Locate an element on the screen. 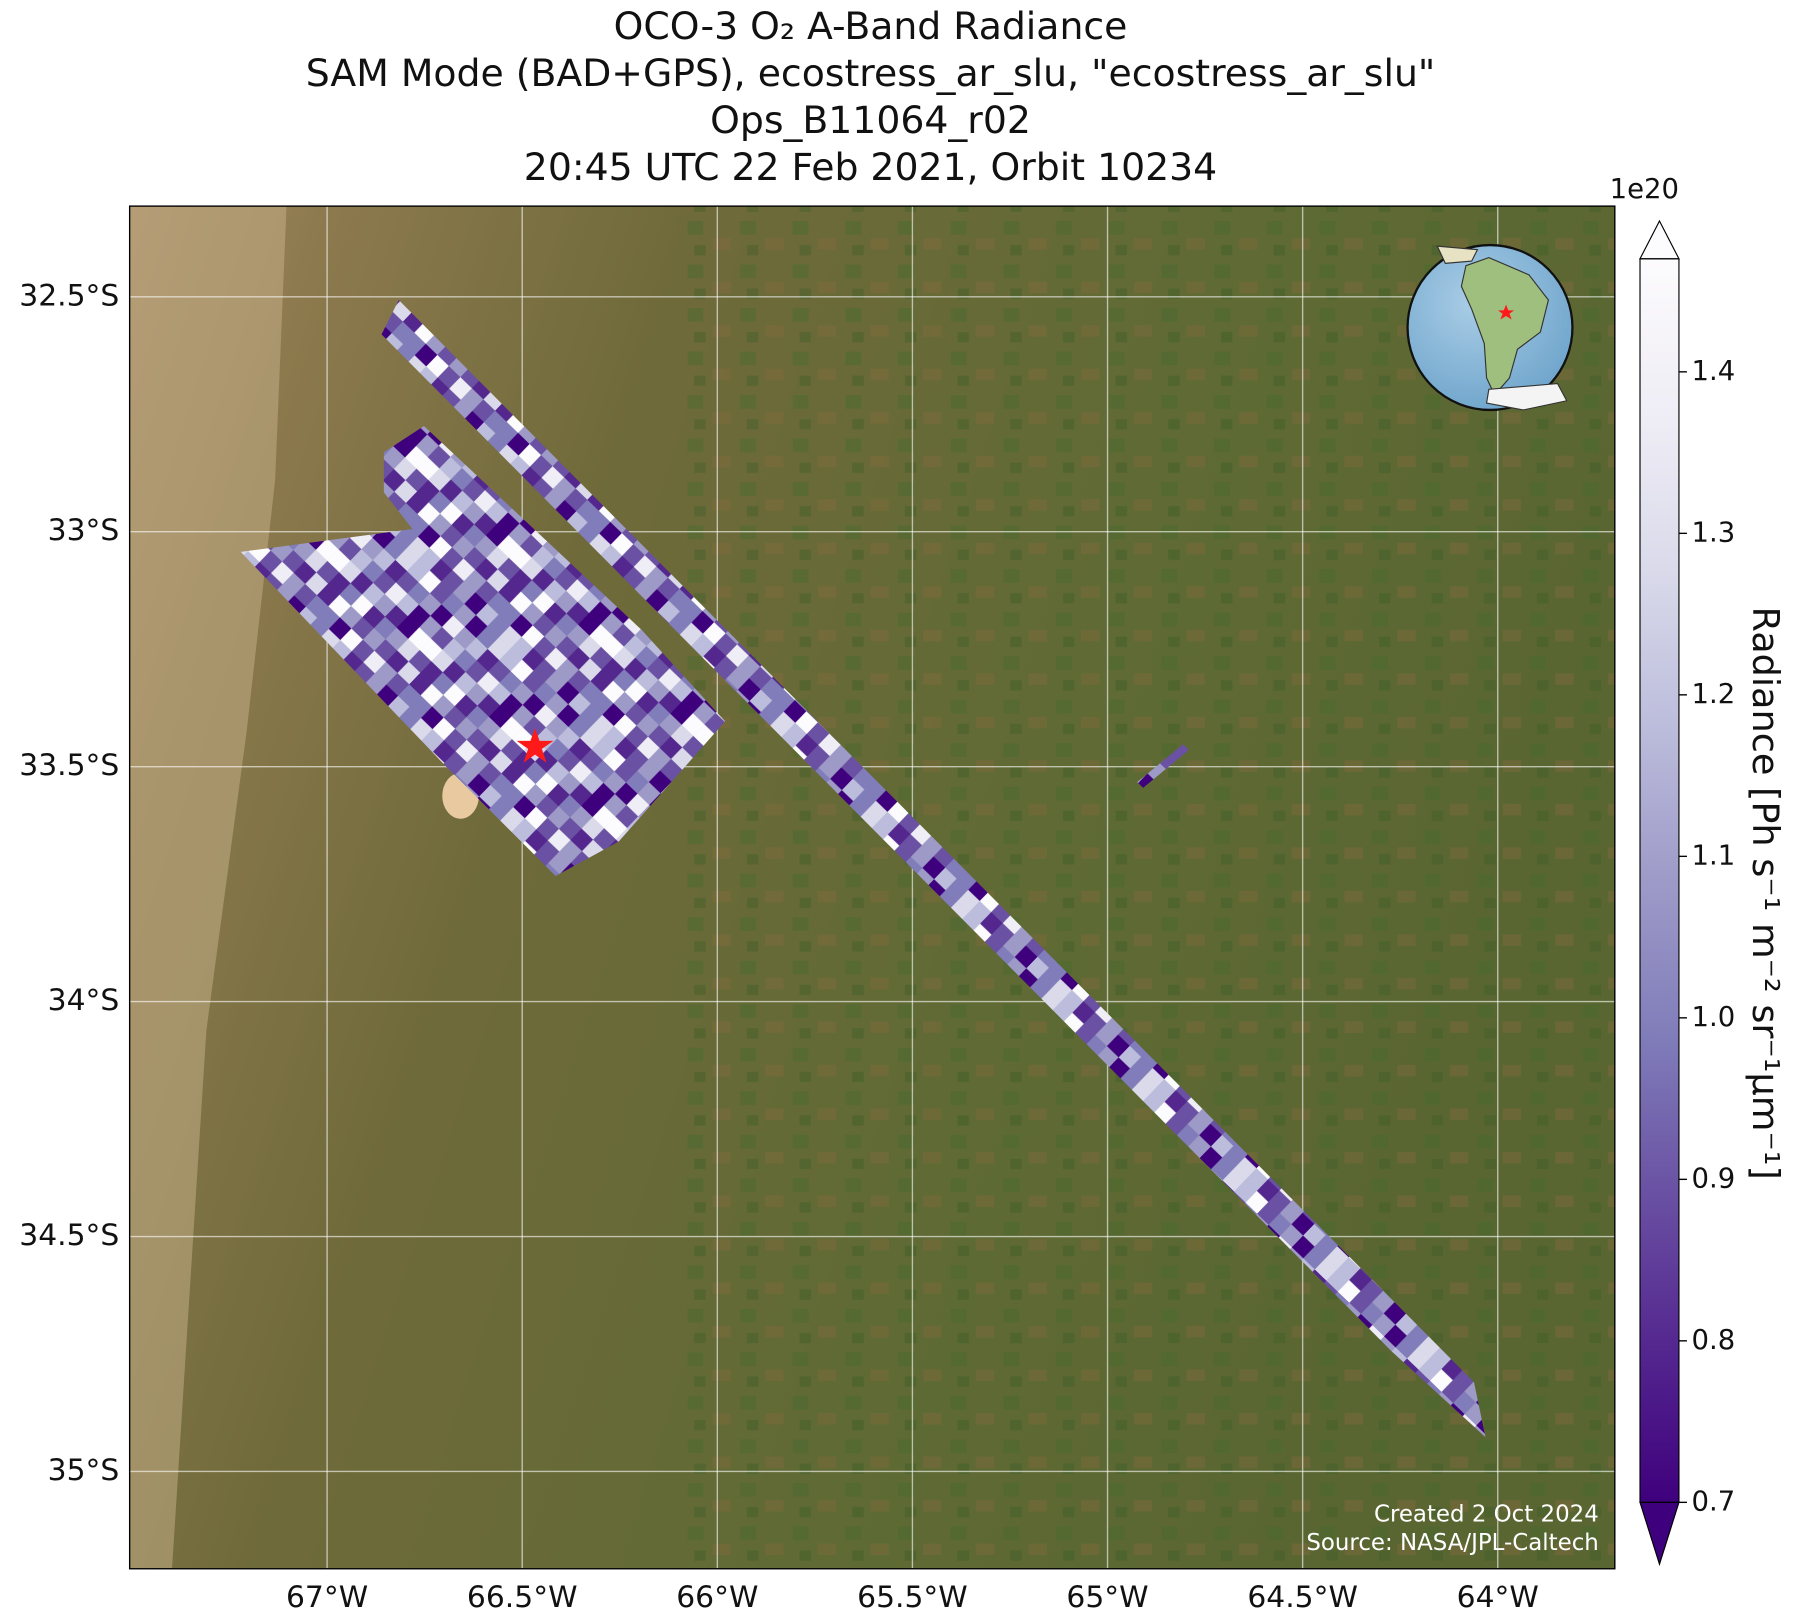 The width and height of the screenshot is (1796, 1618). central-america is located at coordinates (1457, 254).